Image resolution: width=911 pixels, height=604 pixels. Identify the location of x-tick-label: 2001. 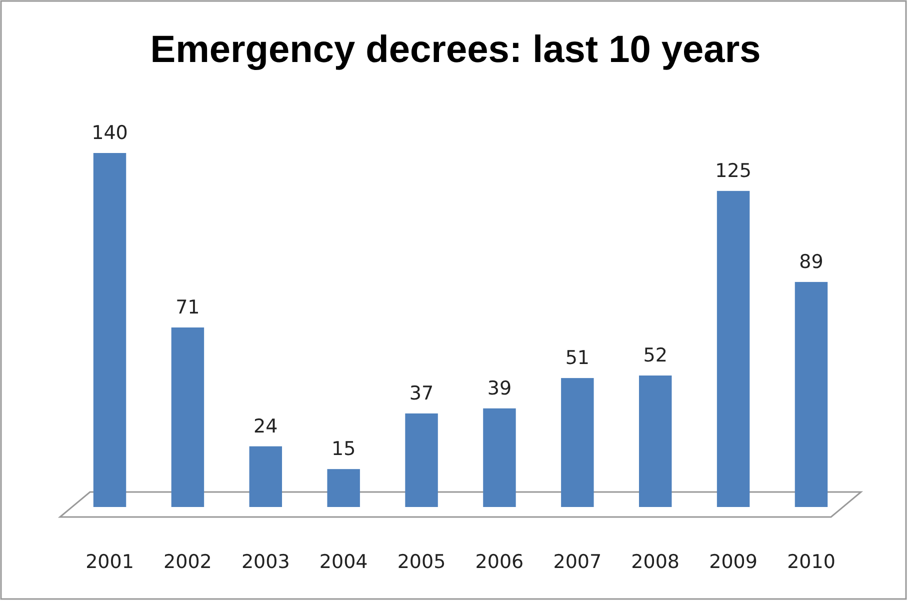
(110, 562).